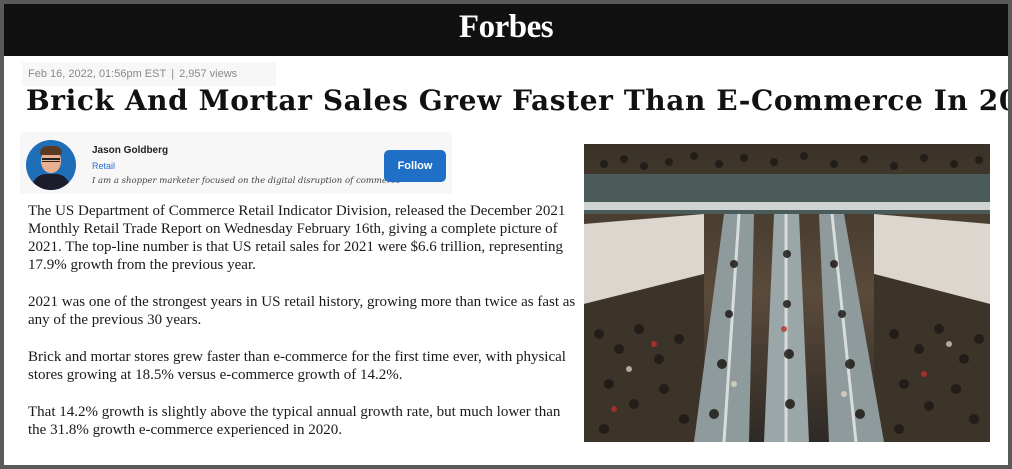 Image resolution: width=1012 pixels, height=469 pixels. Describe the element at coordinates (506, 27) in the screenshot. I see `forbes-logo: Forbes` at that location.